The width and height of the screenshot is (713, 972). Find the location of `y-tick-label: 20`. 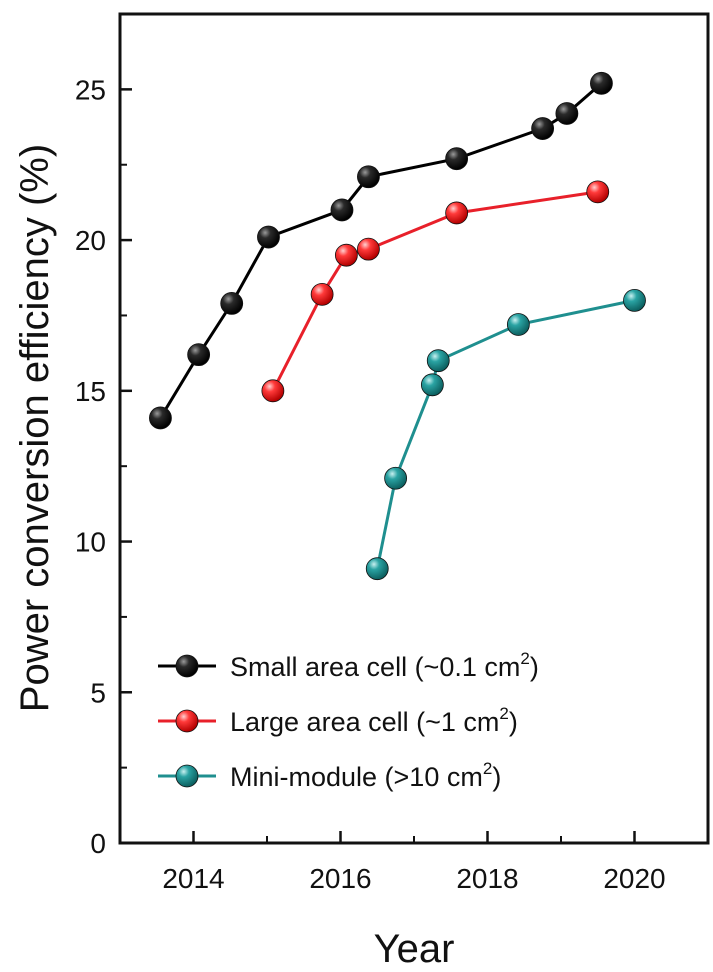

y-tick-label: 20 is located at coordinates (90, 240).